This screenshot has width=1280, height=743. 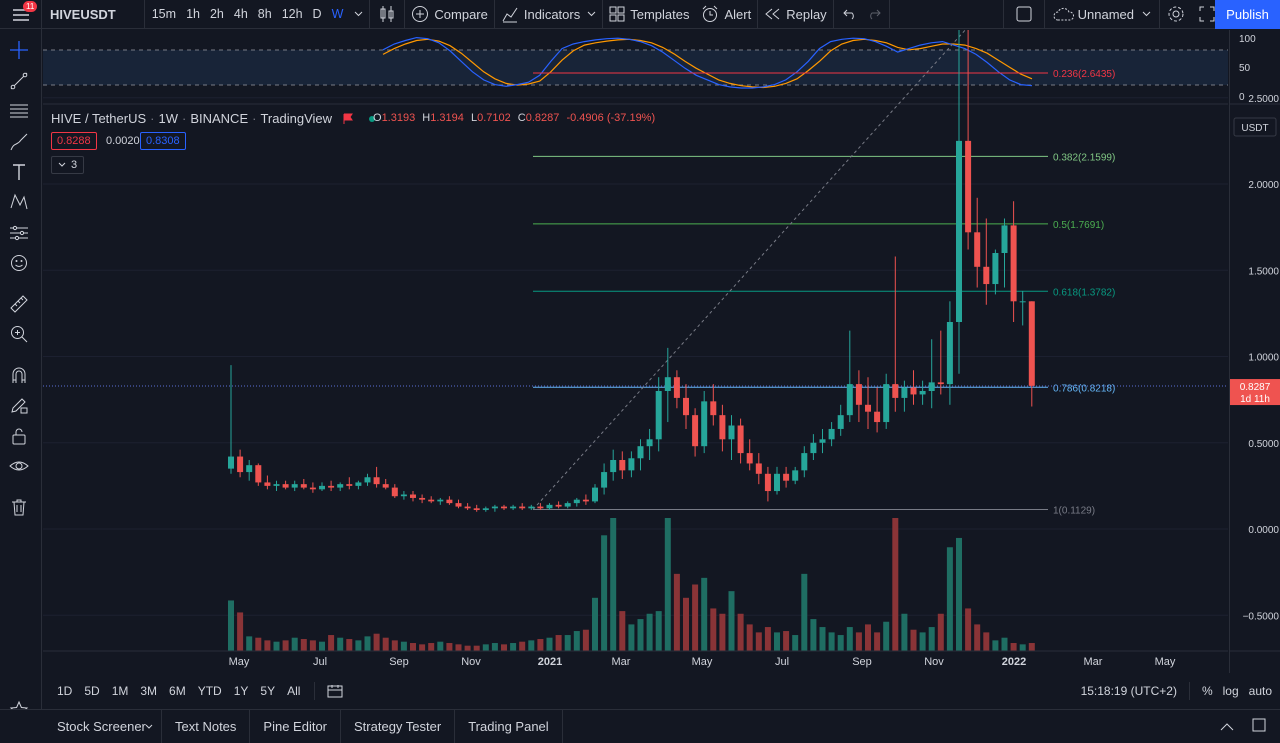 What do you see at coordinates (358, 14) in the screenshot?
I see `timeframe-dropdown` at bounding box center [358, 14].